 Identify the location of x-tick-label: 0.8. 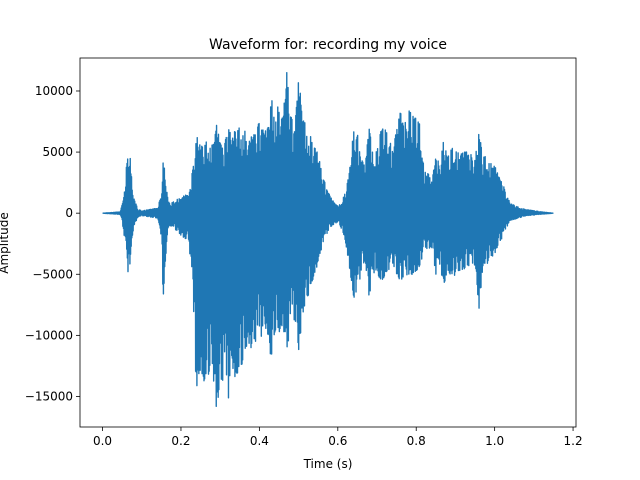
(416, 441).